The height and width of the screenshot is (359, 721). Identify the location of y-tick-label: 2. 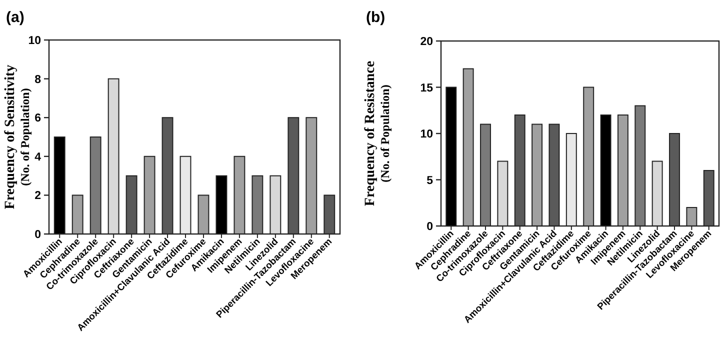
(37, 196).